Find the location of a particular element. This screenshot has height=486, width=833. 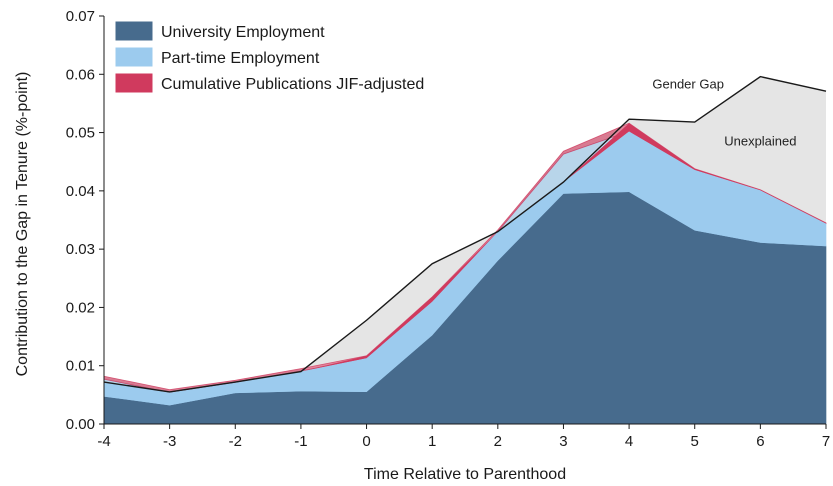

y-tick-label: 0.02 is located at coordinates (80, 307).